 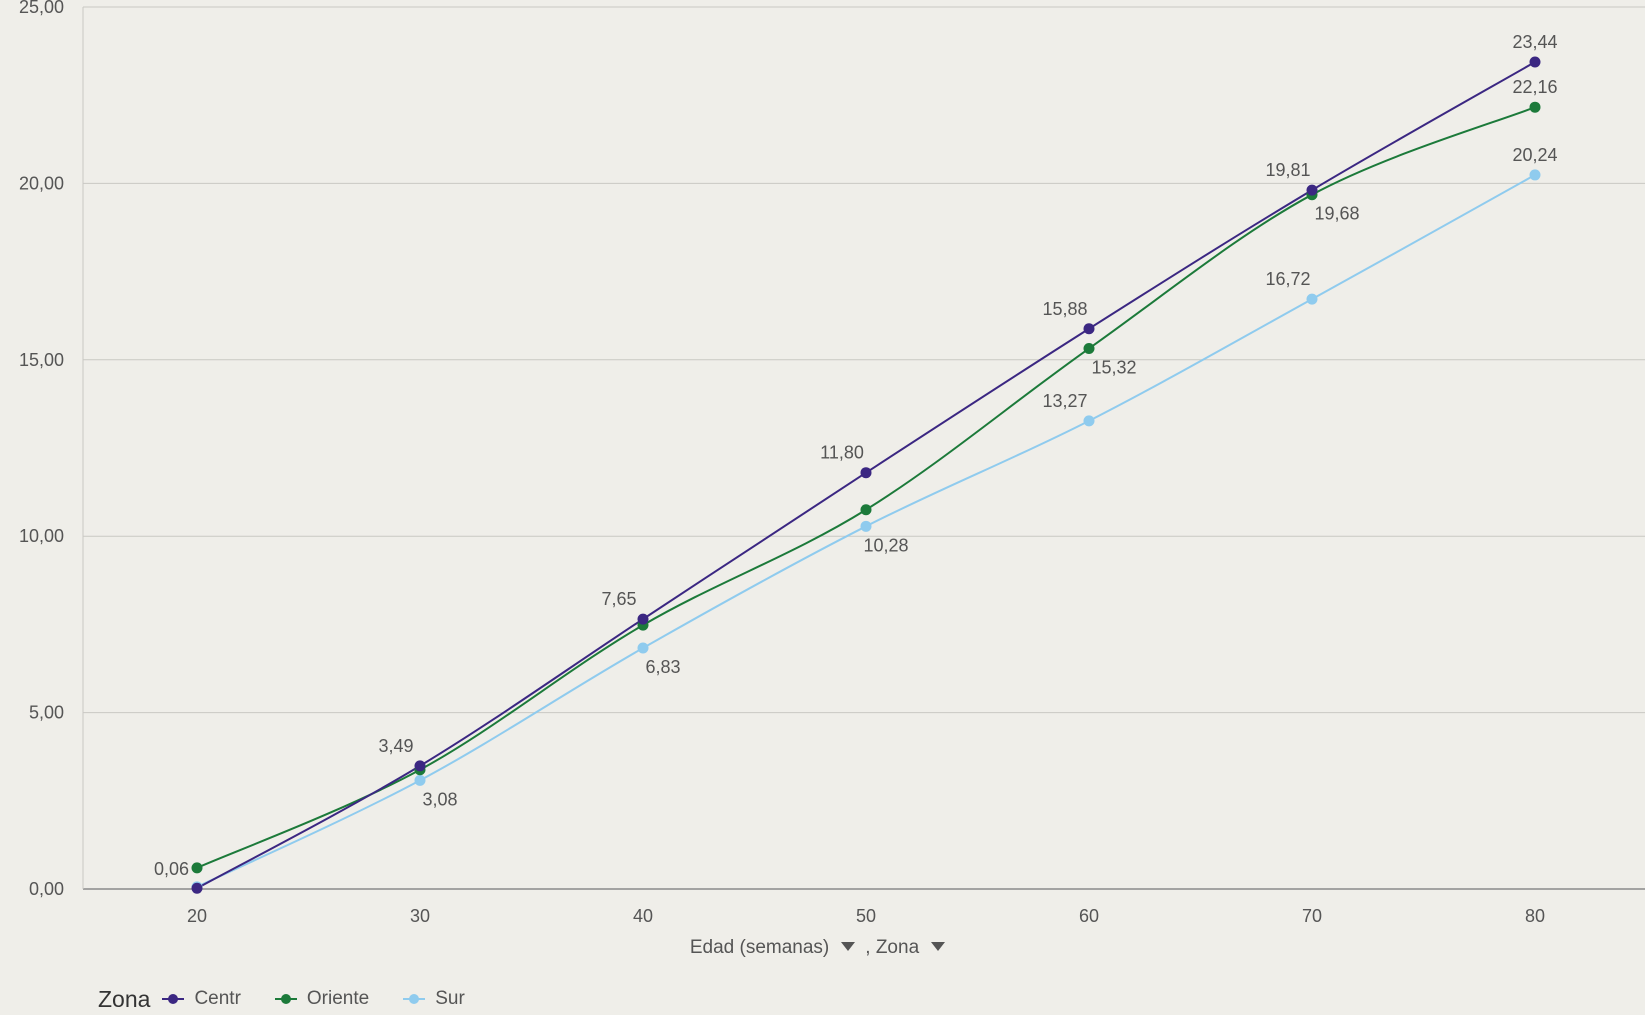 What do you see at coordinates (1064, 401) in the screenshot?
I see `data-label-sur: 13,27` at bounding box center [1064, 401].